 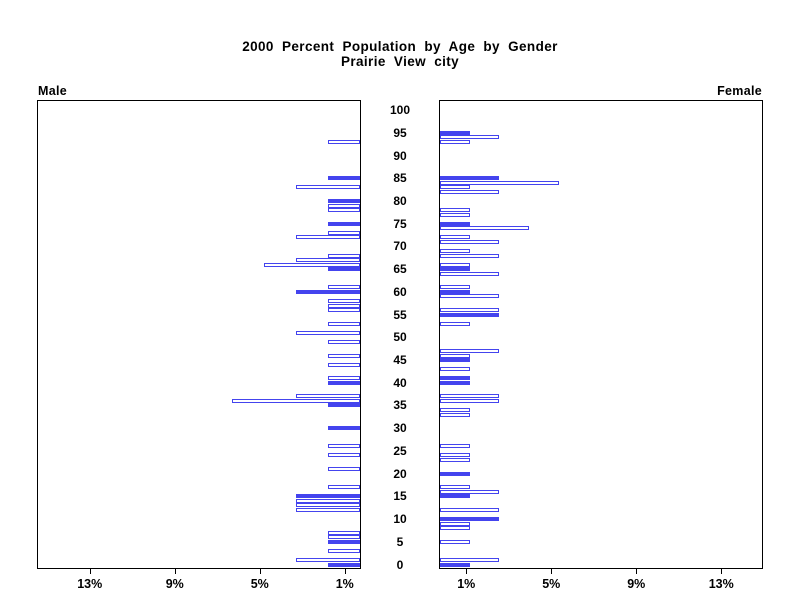 I want to click on female-value-tick-label-5: 5%, so click(x=551, y=584).